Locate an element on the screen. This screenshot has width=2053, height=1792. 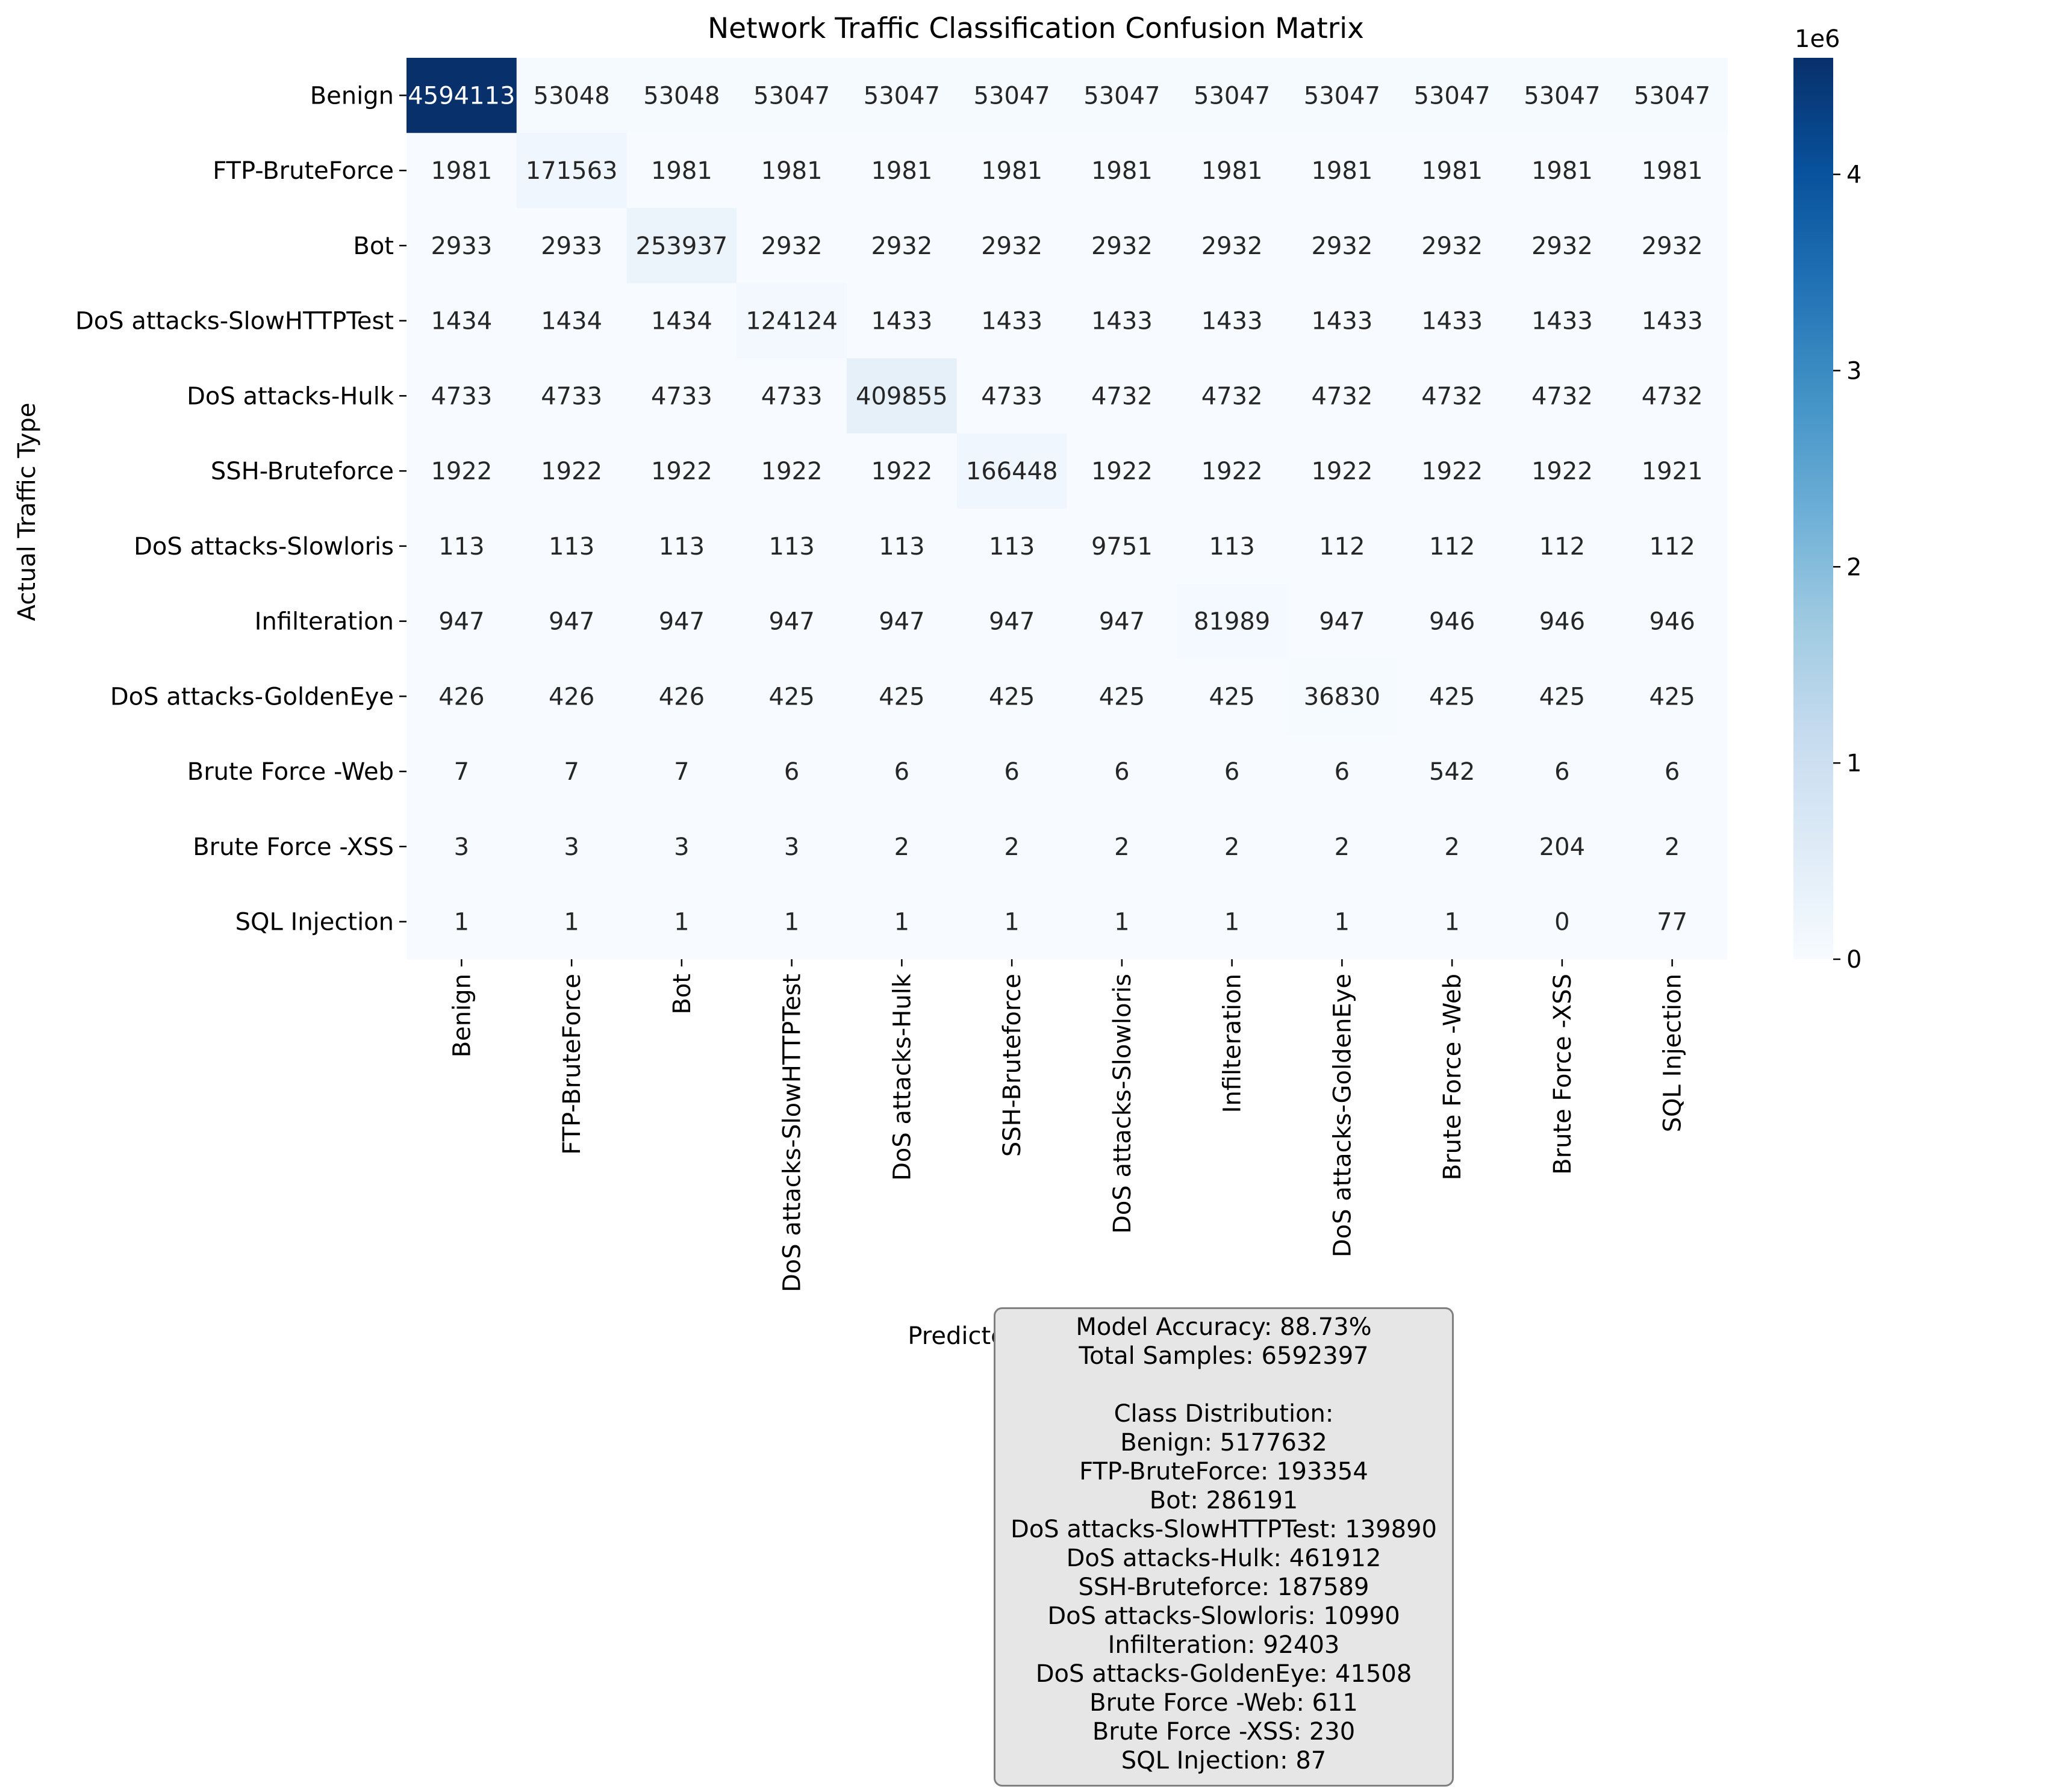
cell-value-label: 1922 is located at coordinates (1452, 472).